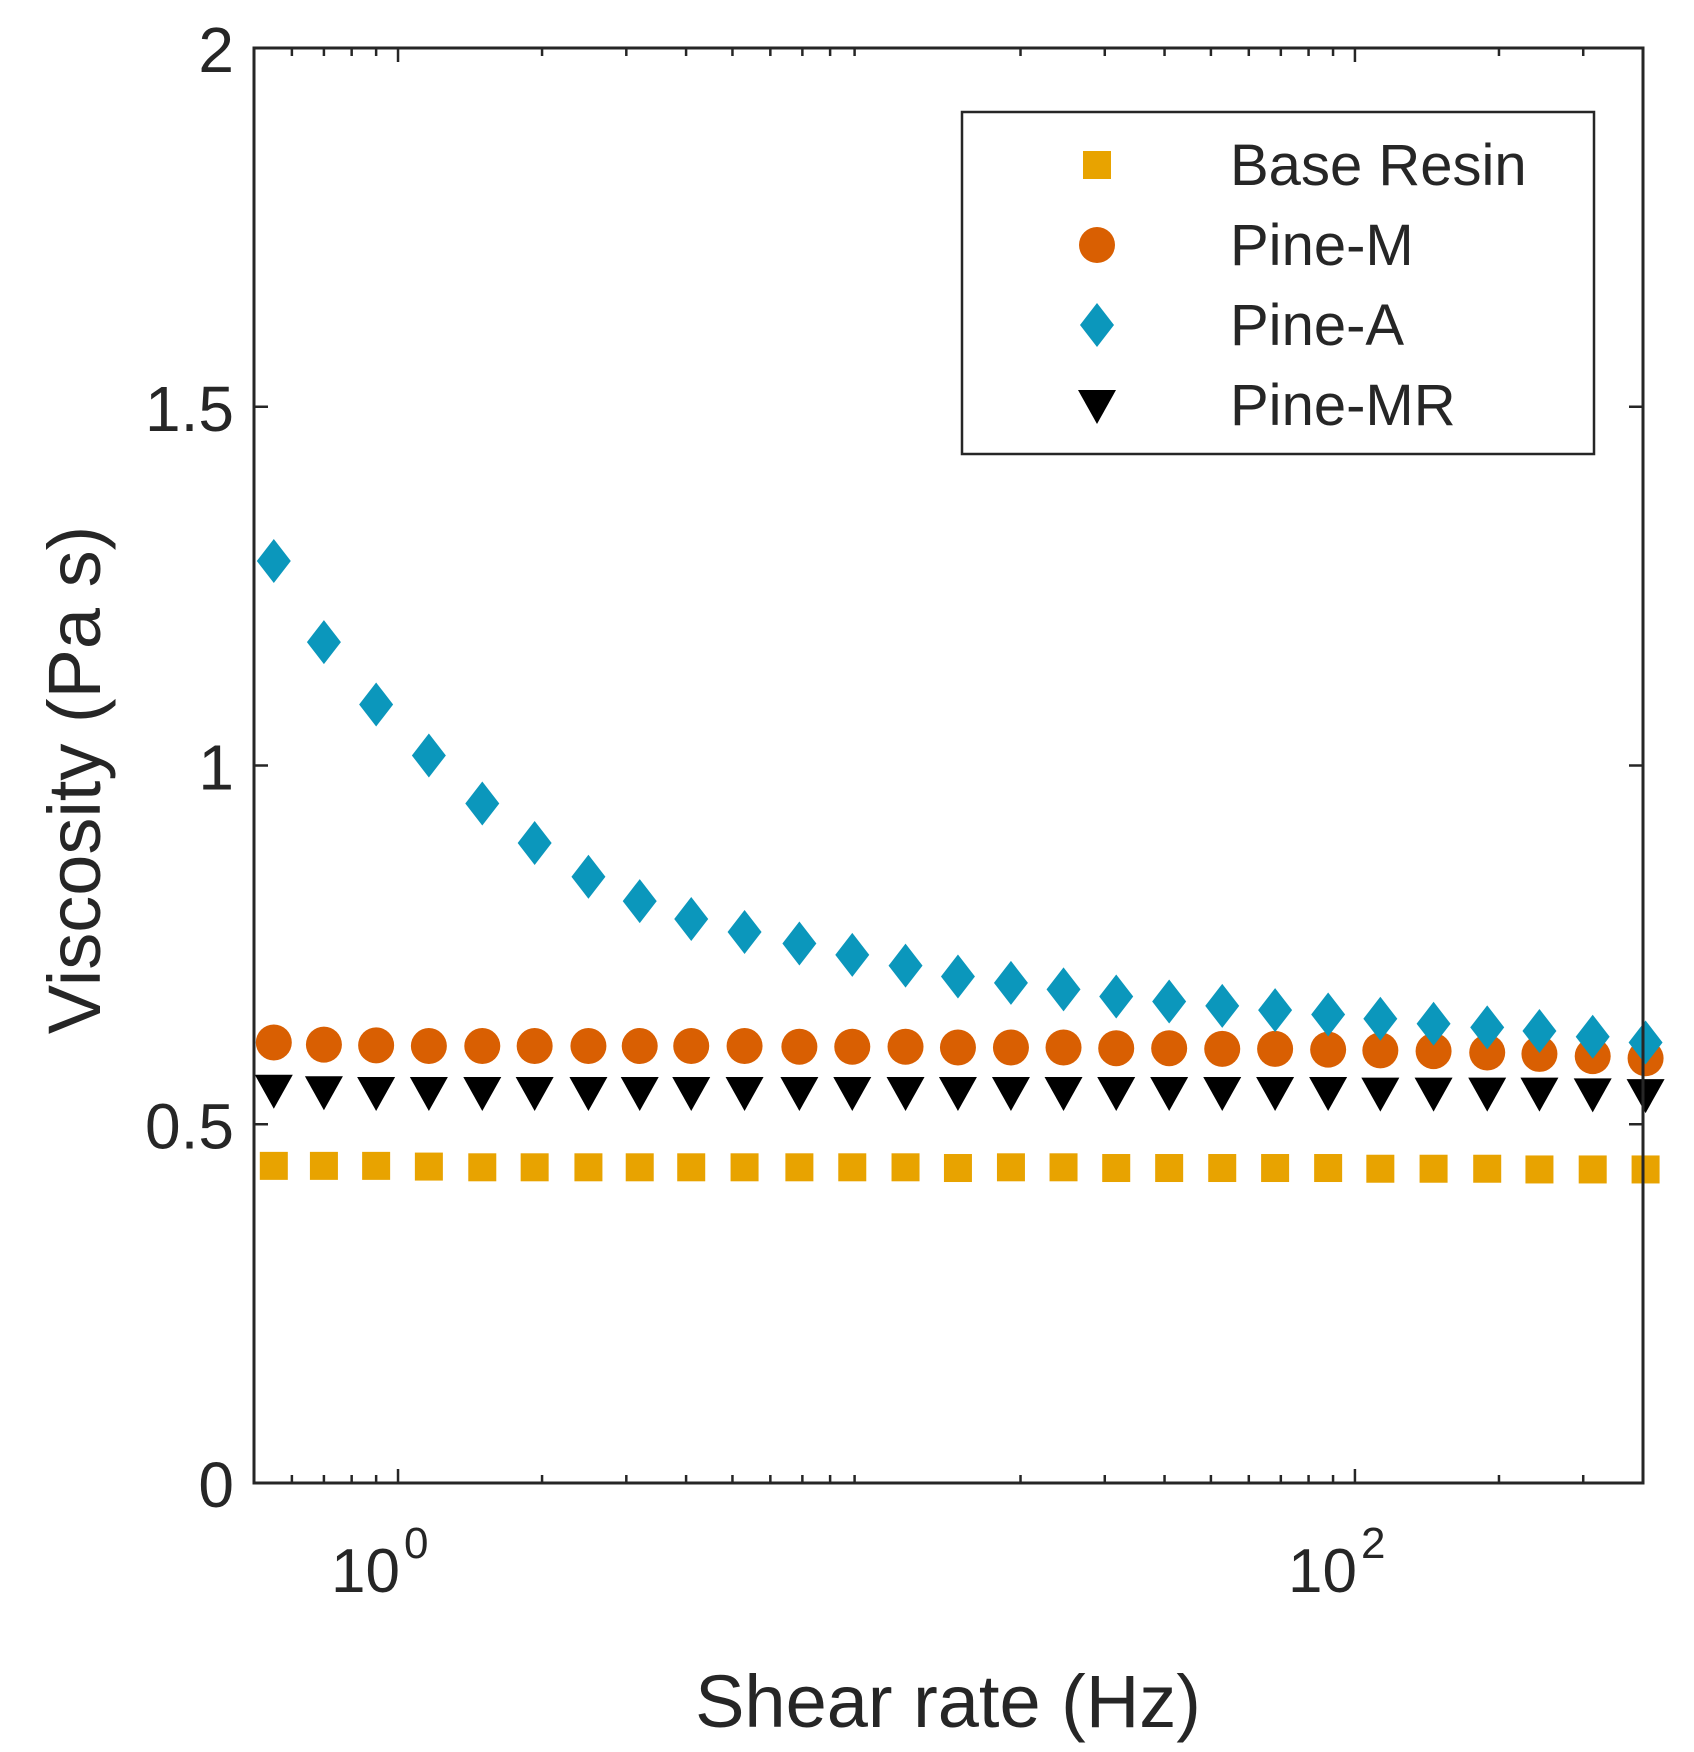 This screenshot has height=1752, width=1694. Describe the element at coordinates (1317, 325) in the screenshot. I see `legend-label: Pine-A` at that location.